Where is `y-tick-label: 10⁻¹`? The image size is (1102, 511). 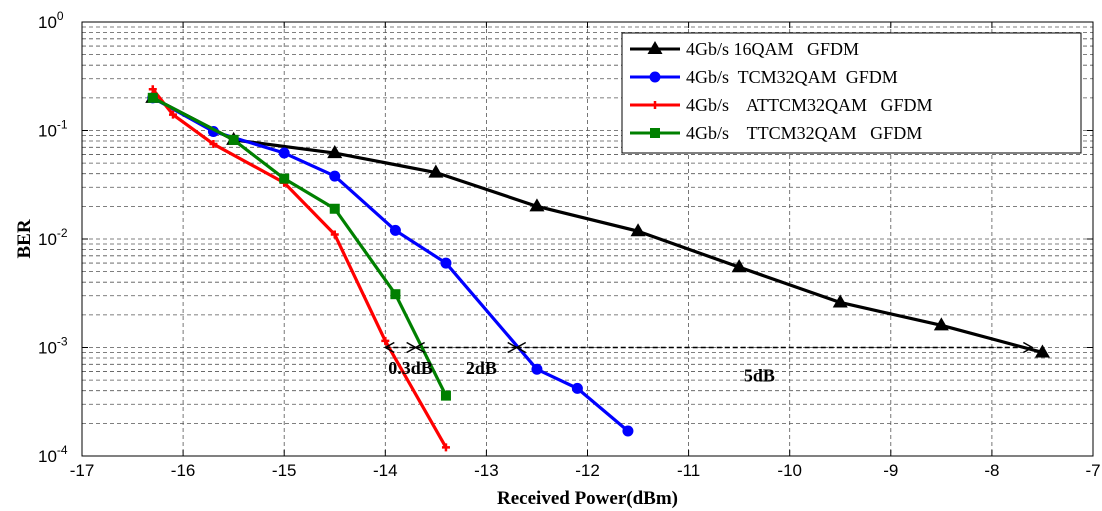
y-tick-label: 10⁻¹ is located at coordinates (53, 129).